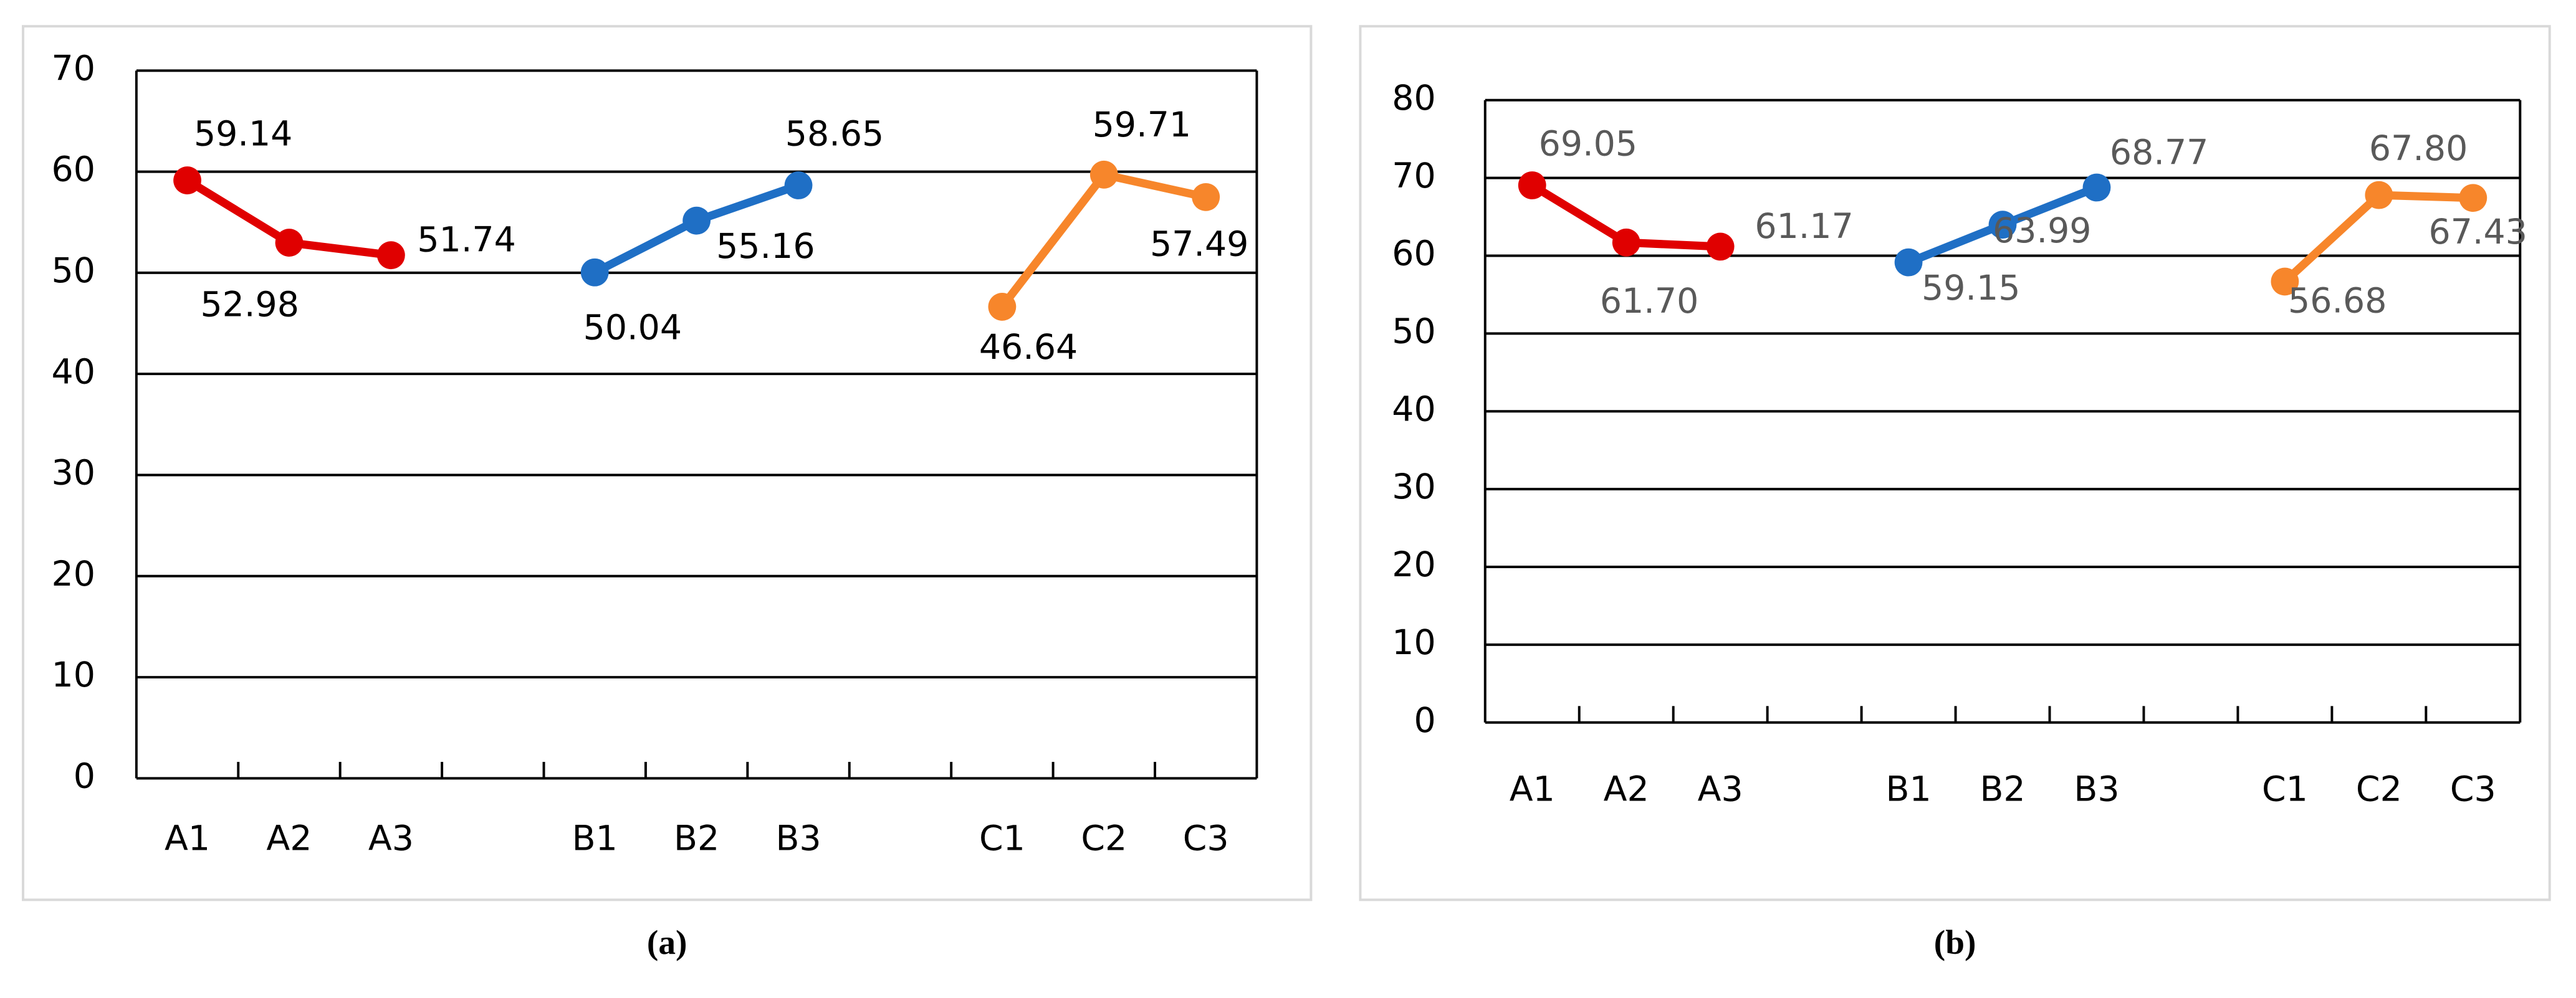  I want to click on y-tick-label: 80, so click(1414, 98).